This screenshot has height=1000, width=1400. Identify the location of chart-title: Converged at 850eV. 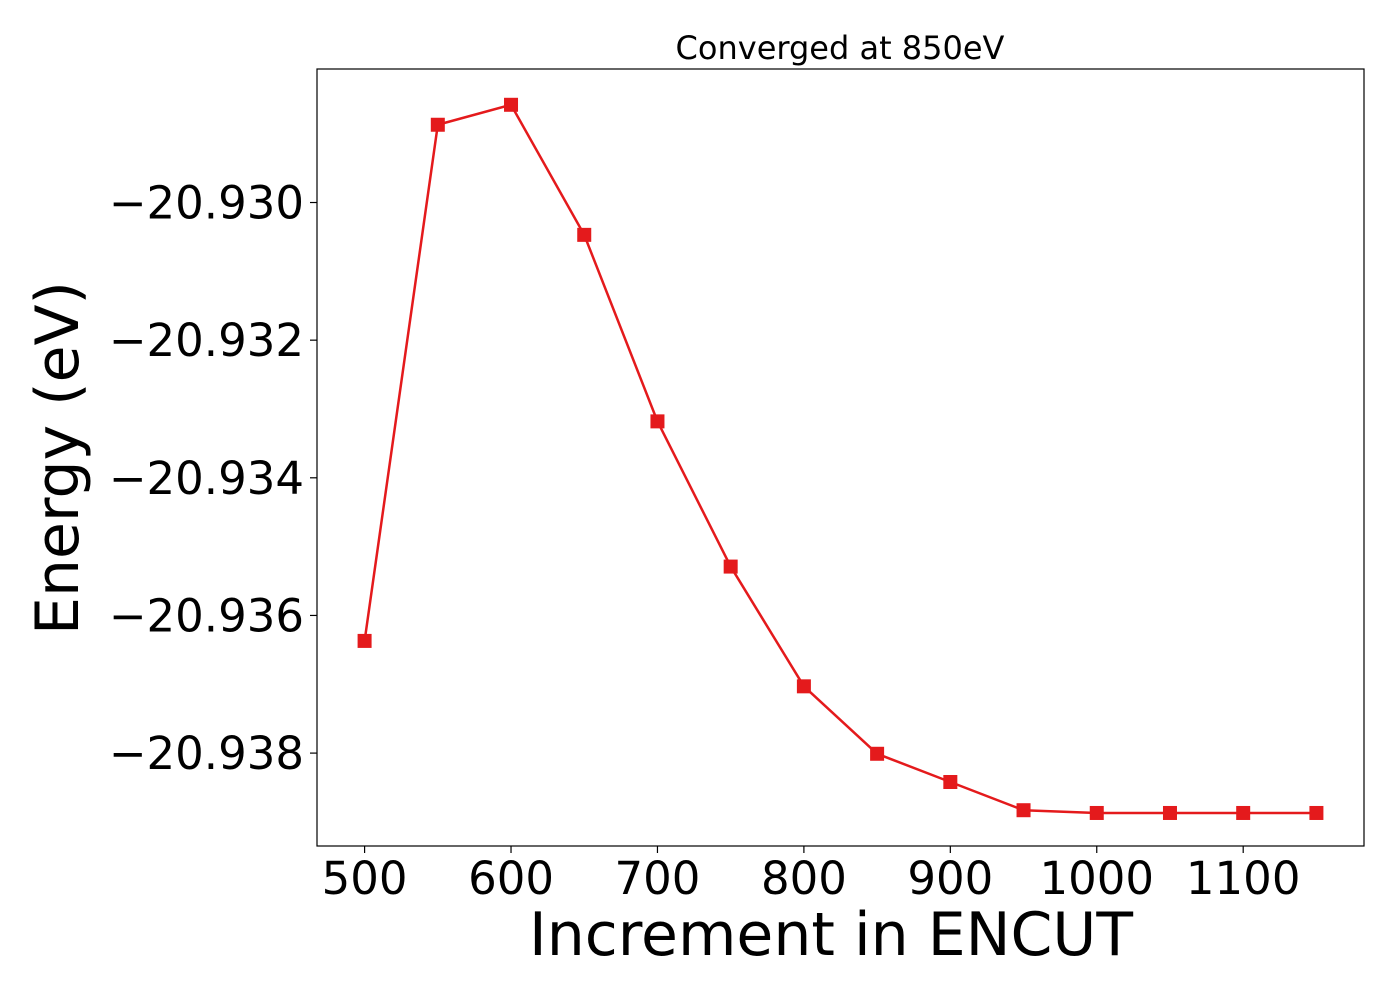
(840, 48).